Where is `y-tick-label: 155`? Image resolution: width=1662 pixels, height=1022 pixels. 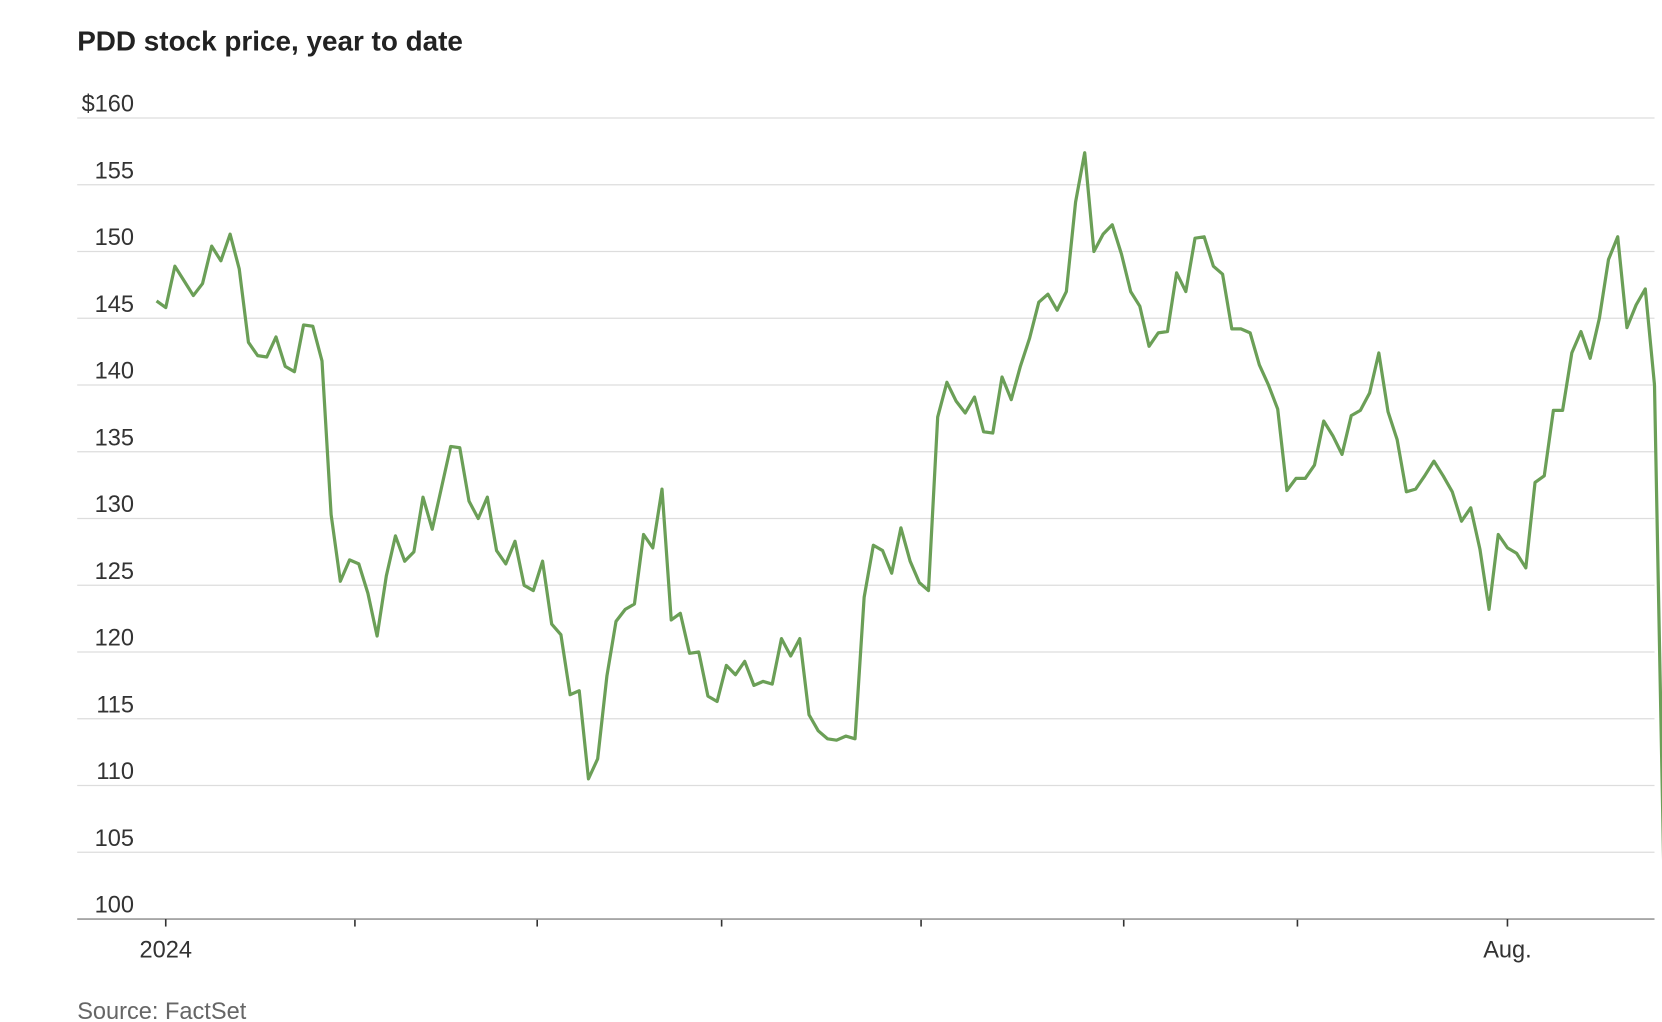 y-tick-label: 155 is located at coordinates (114, 170).